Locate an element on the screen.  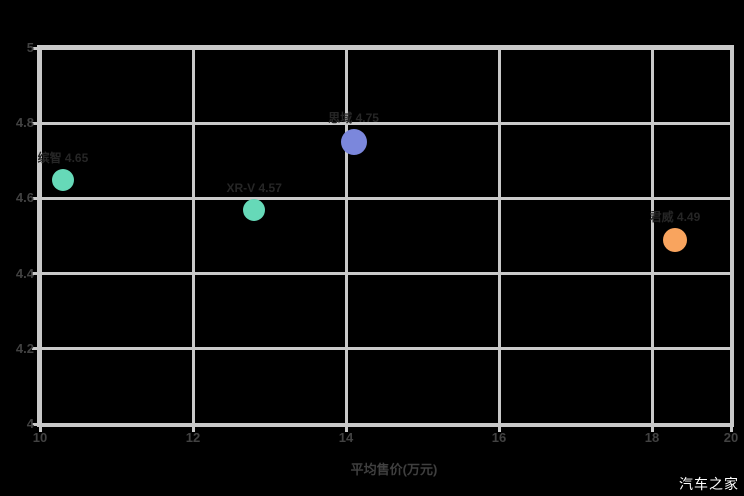
bubble-label: 君威 4.49 is located at coordinates (675, 216).